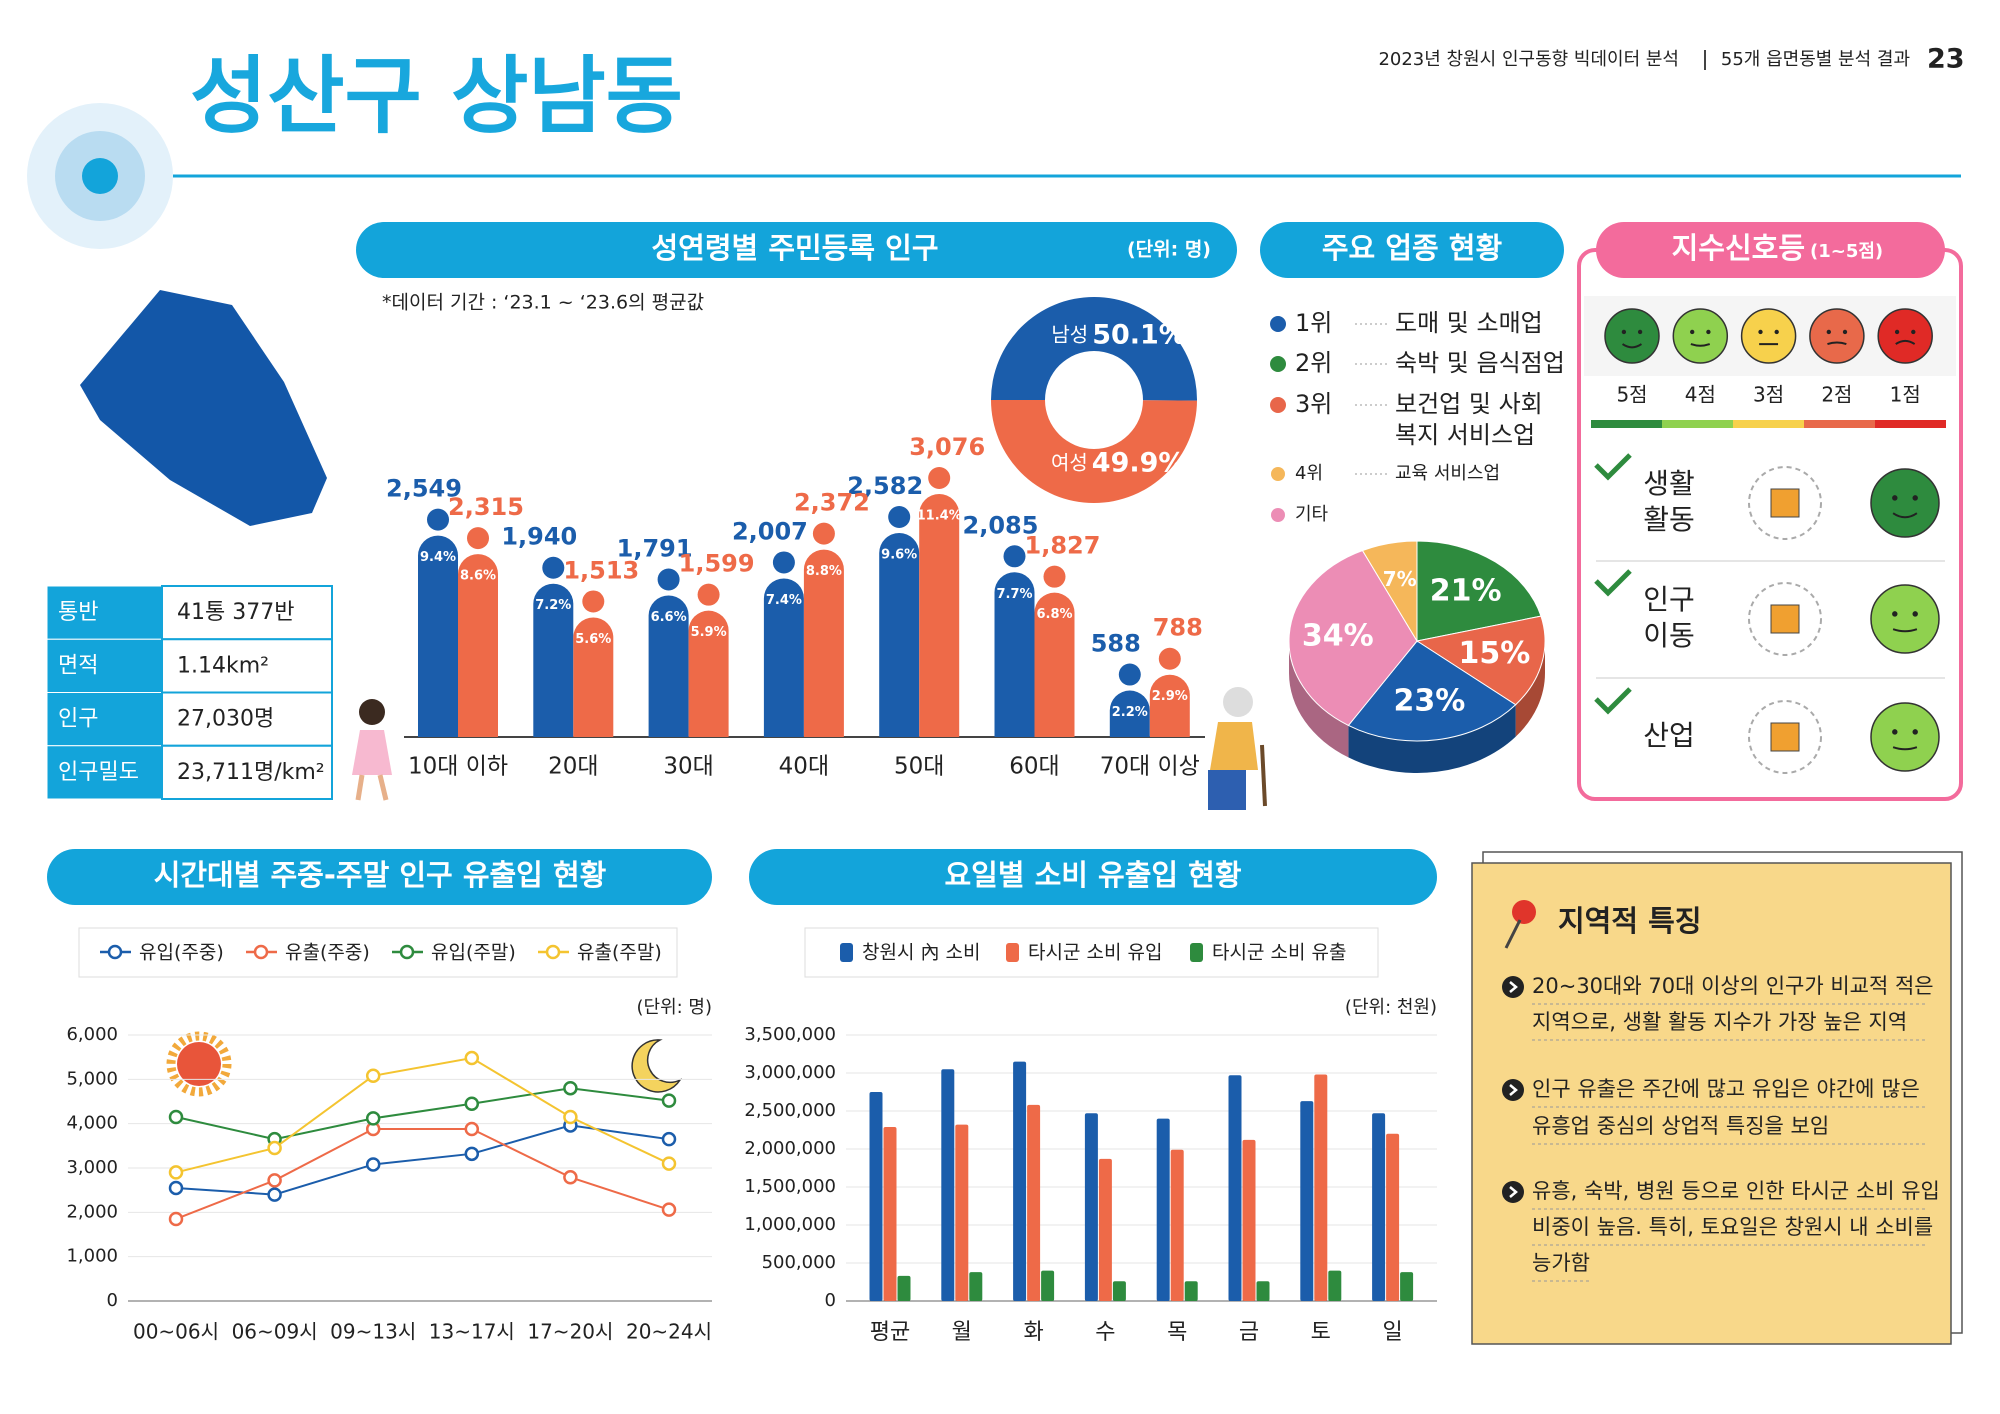 The image size is (2000, 1414). I want to click on signal-label: 생활, so click(1669, 483).